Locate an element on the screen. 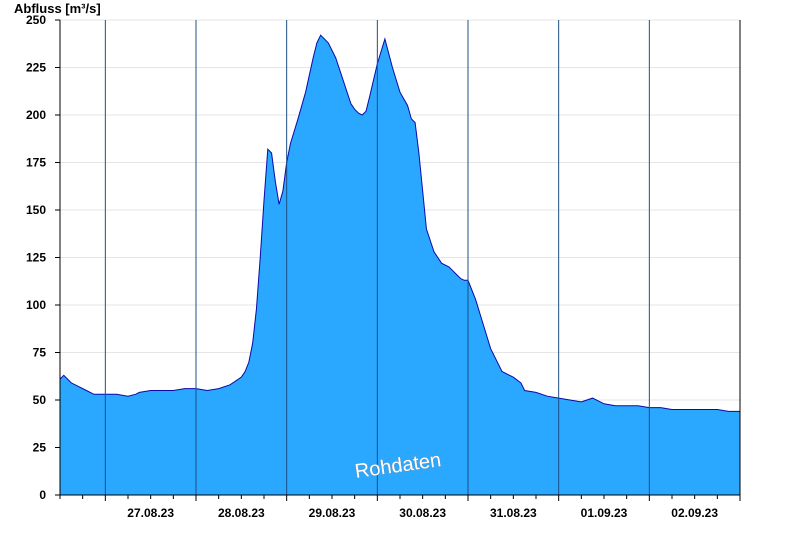 The image size is (800, 550). x-tick-label: 02.09.23 is located at coordinates (694, 513).